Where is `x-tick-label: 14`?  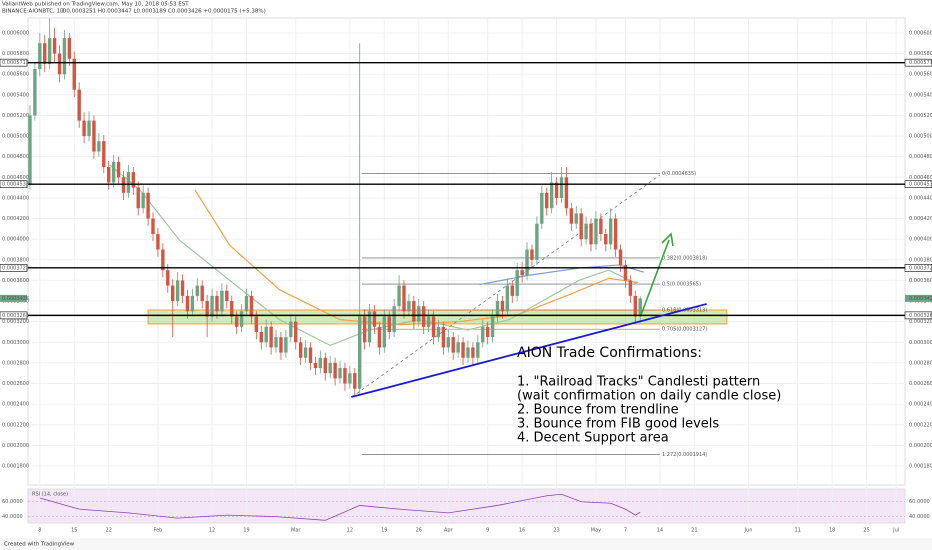
x-tick-label: 14 is located at coordinates (660, 531).